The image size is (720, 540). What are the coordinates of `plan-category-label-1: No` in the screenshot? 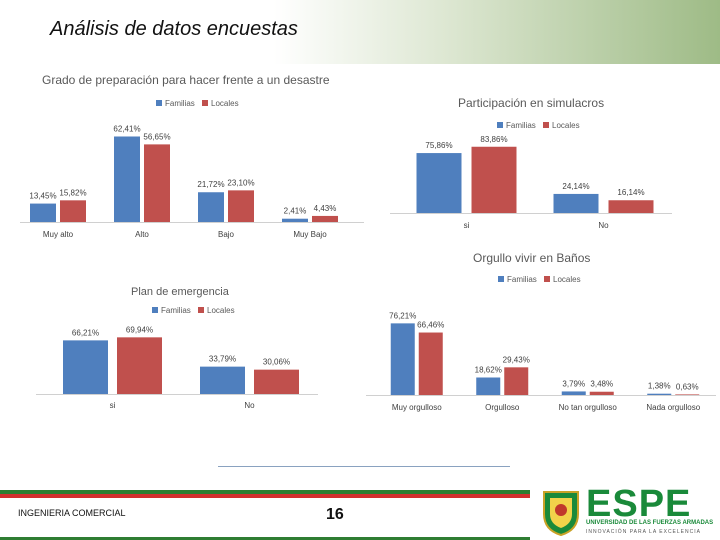 It's located at (249, 405).